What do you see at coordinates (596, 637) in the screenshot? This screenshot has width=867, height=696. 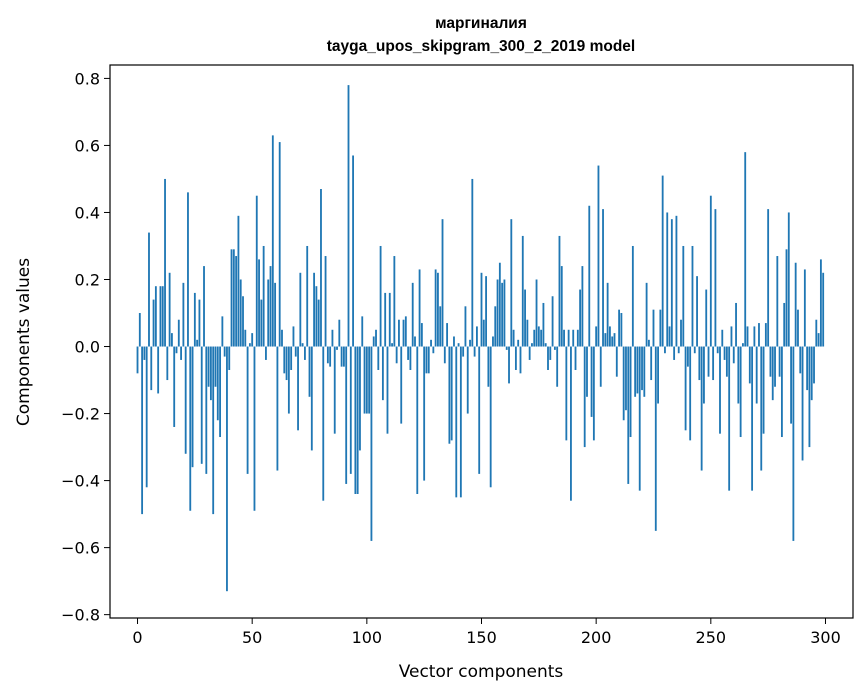 I see `x-tick-label: 200` at bounding box center [596, 637].